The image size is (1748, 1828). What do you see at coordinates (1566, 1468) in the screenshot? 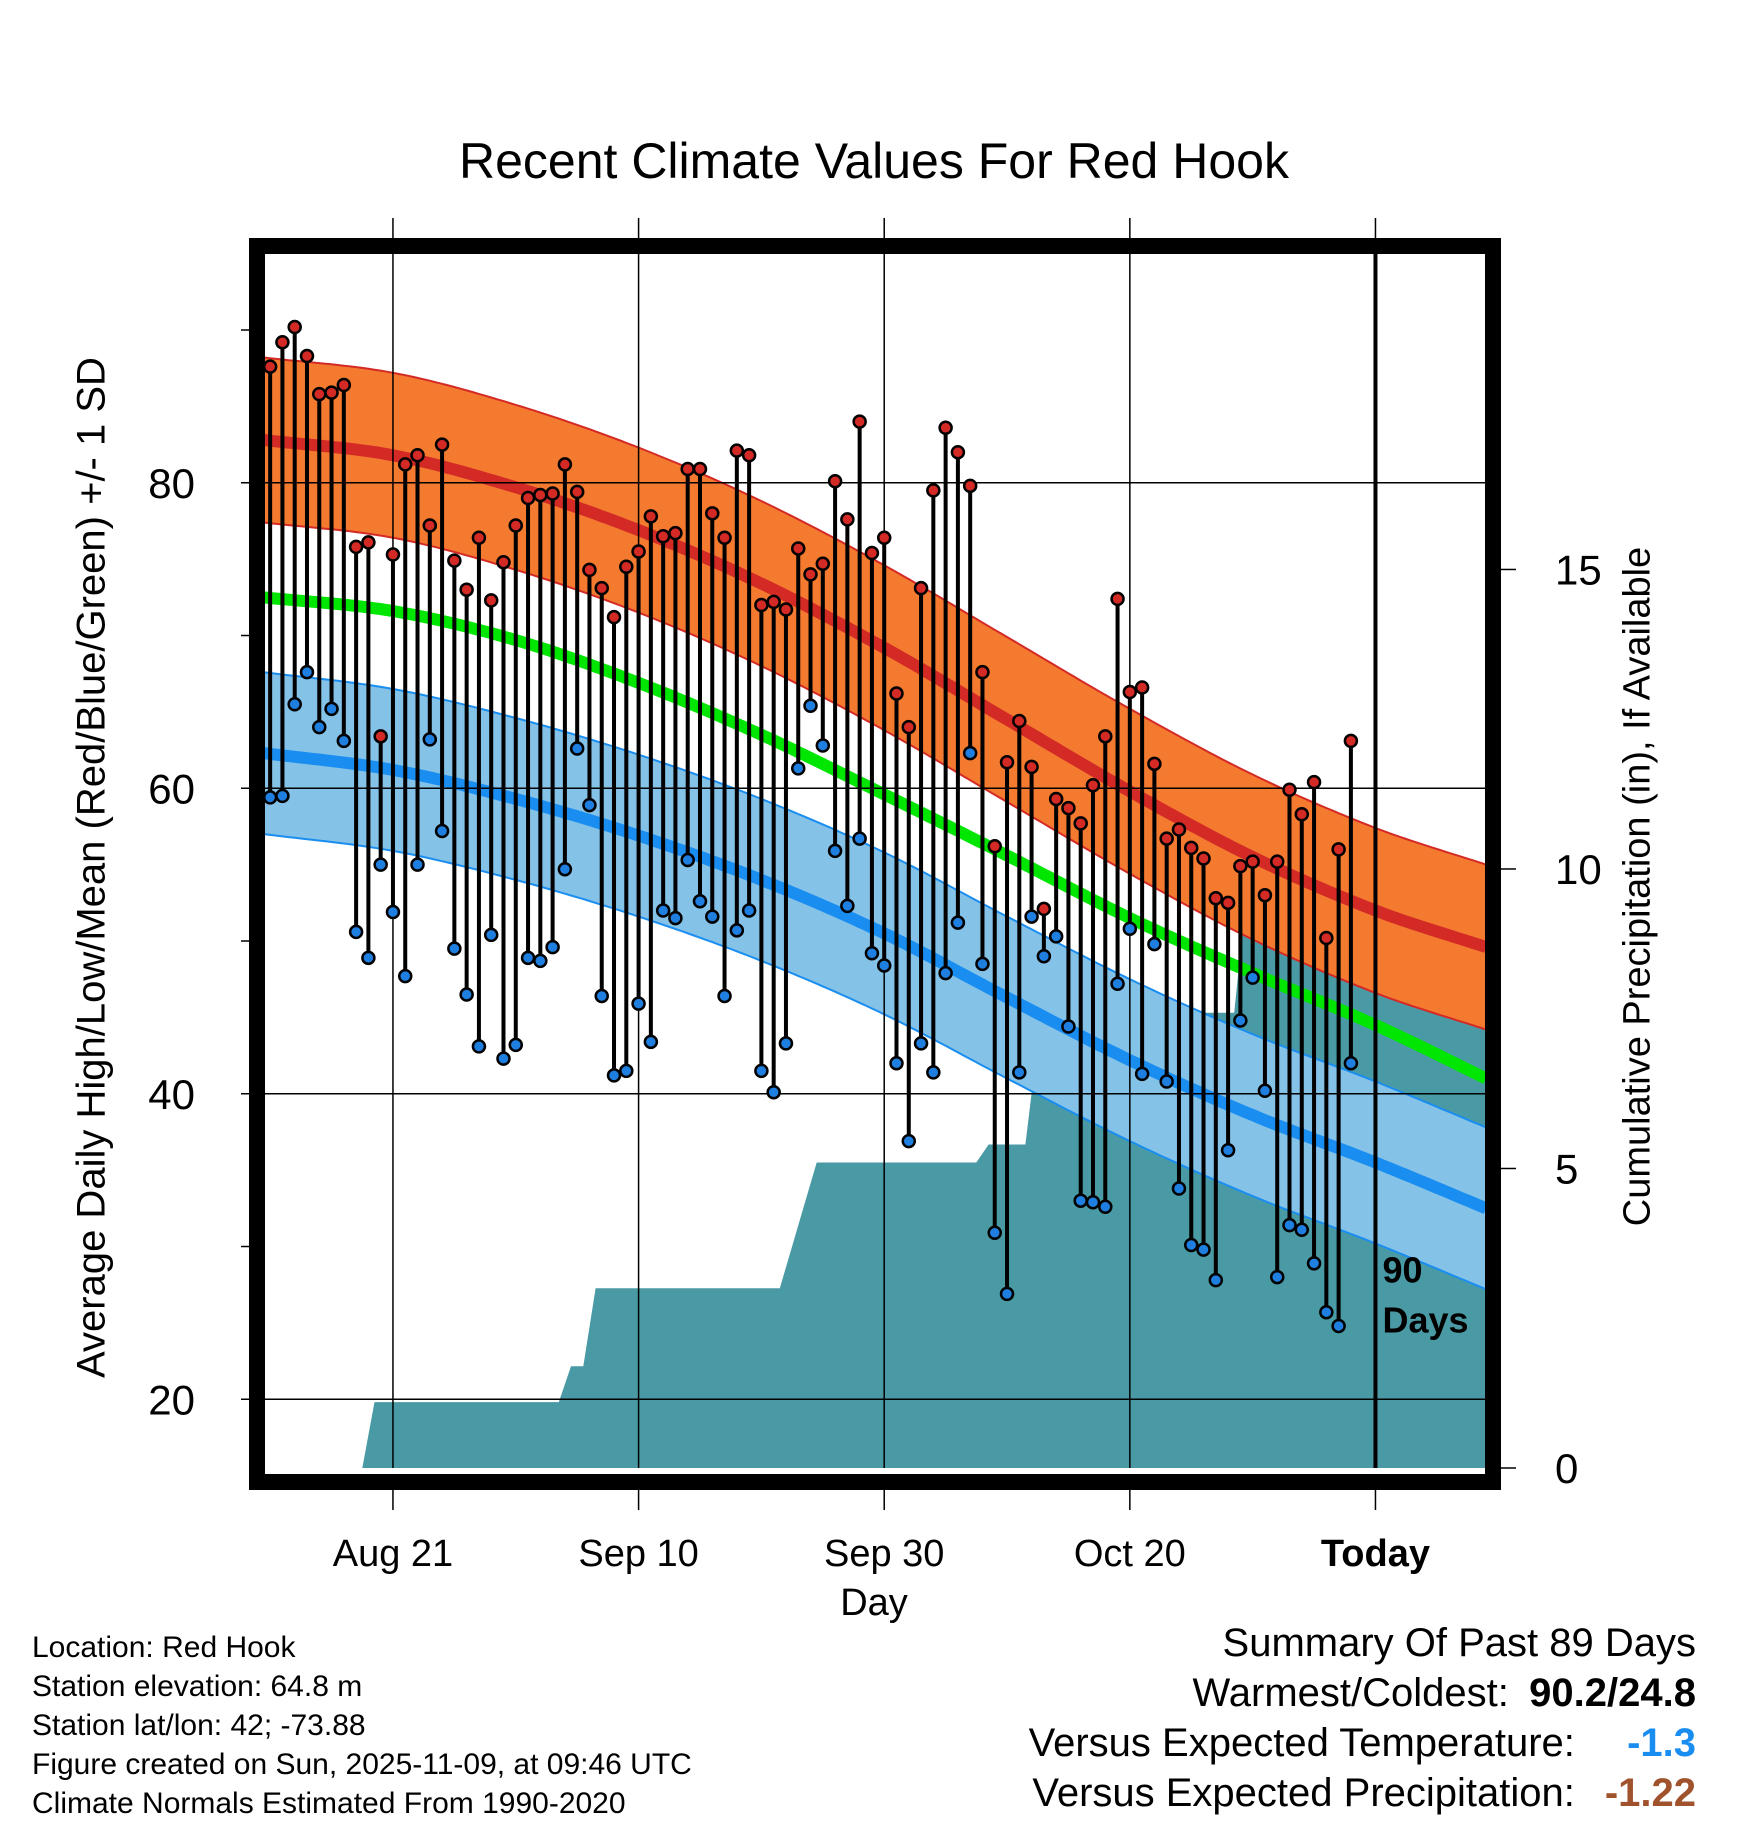
I see `y2-tick-label: 0` at bounding box center [1566, 1468].